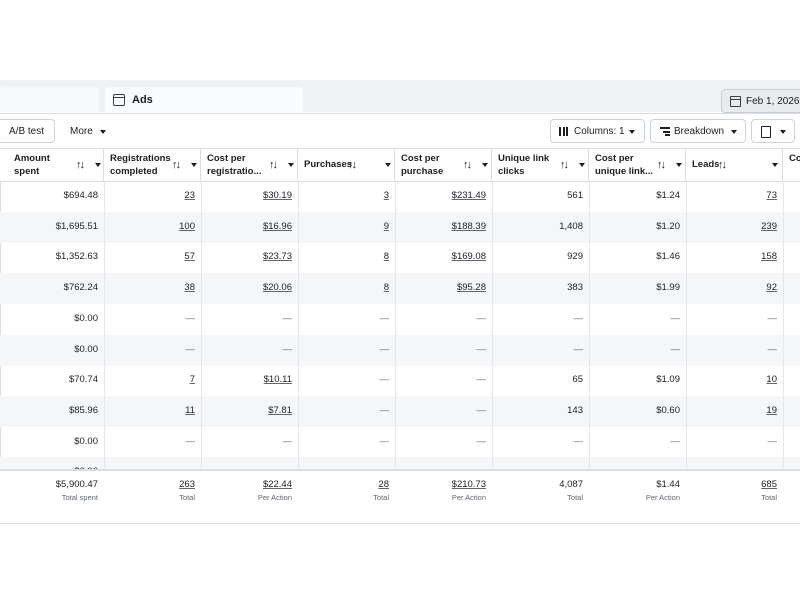 The height and width of the screenshot is (600, 800). I want to click on column-divider, so click(589, 325).